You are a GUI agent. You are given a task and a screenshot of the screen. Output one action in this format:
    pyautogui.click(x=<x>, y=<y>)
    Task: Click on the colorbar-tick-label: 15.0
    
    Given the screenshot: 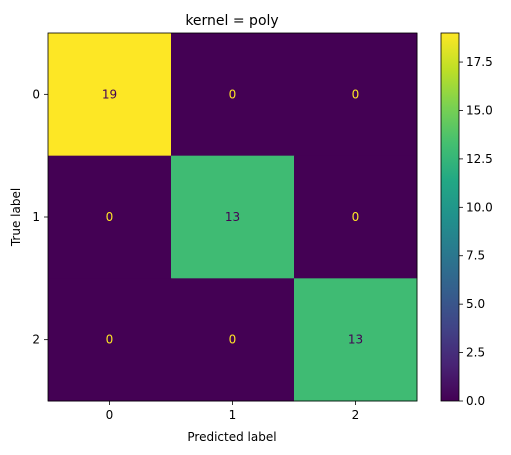 What is the action you would take?
    pyautogui.click(x=479, y=110)
    